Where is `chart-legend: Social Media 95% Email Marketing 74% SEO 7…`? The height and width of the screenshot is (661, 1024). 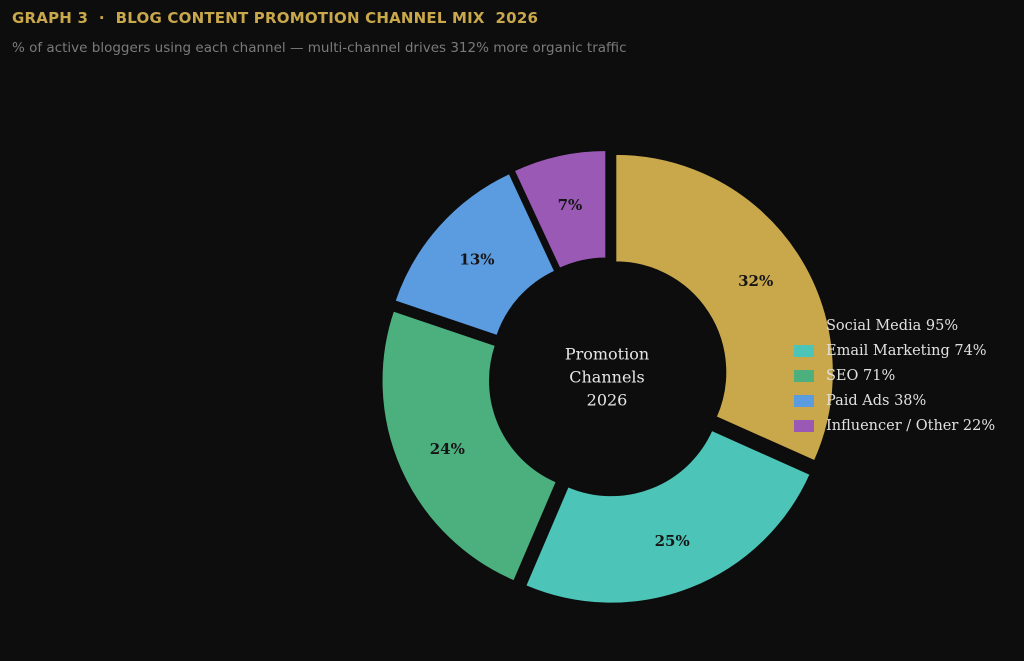 chart-legend: Social Media 95% Email Marketing 74% SEO 7… is located at coordinates (894, 376).